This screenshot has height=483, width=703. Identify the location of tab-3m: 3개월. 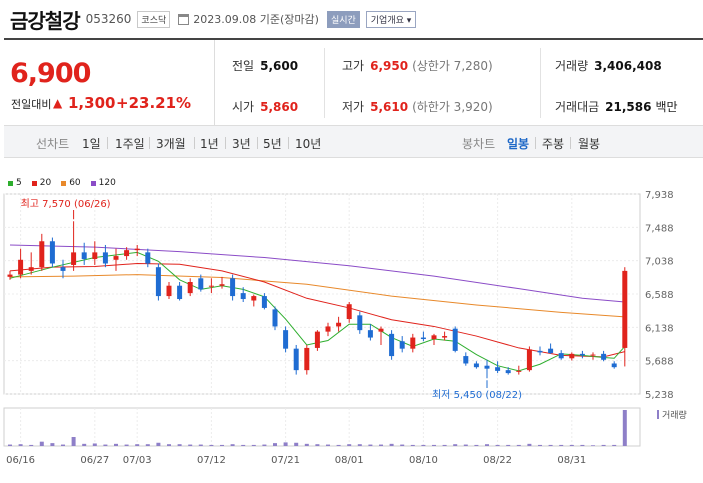
(171, 144).